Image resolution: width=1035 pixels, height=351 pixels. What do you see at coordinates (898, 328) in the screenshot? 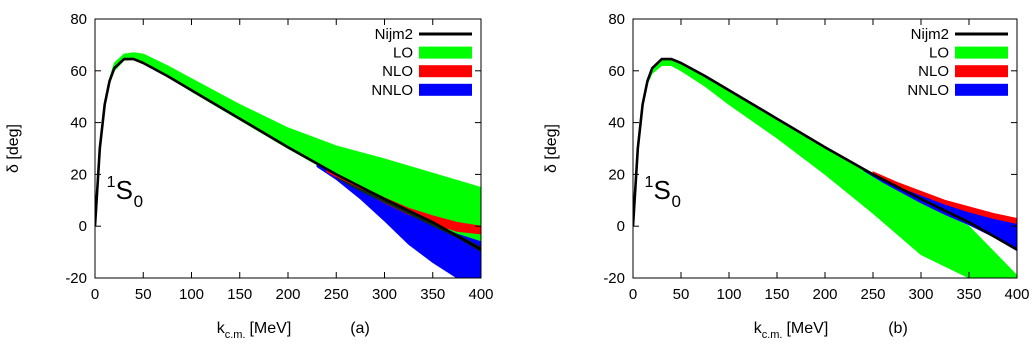
I see `panel-tag: (b)` at bounding box center [898, 328].